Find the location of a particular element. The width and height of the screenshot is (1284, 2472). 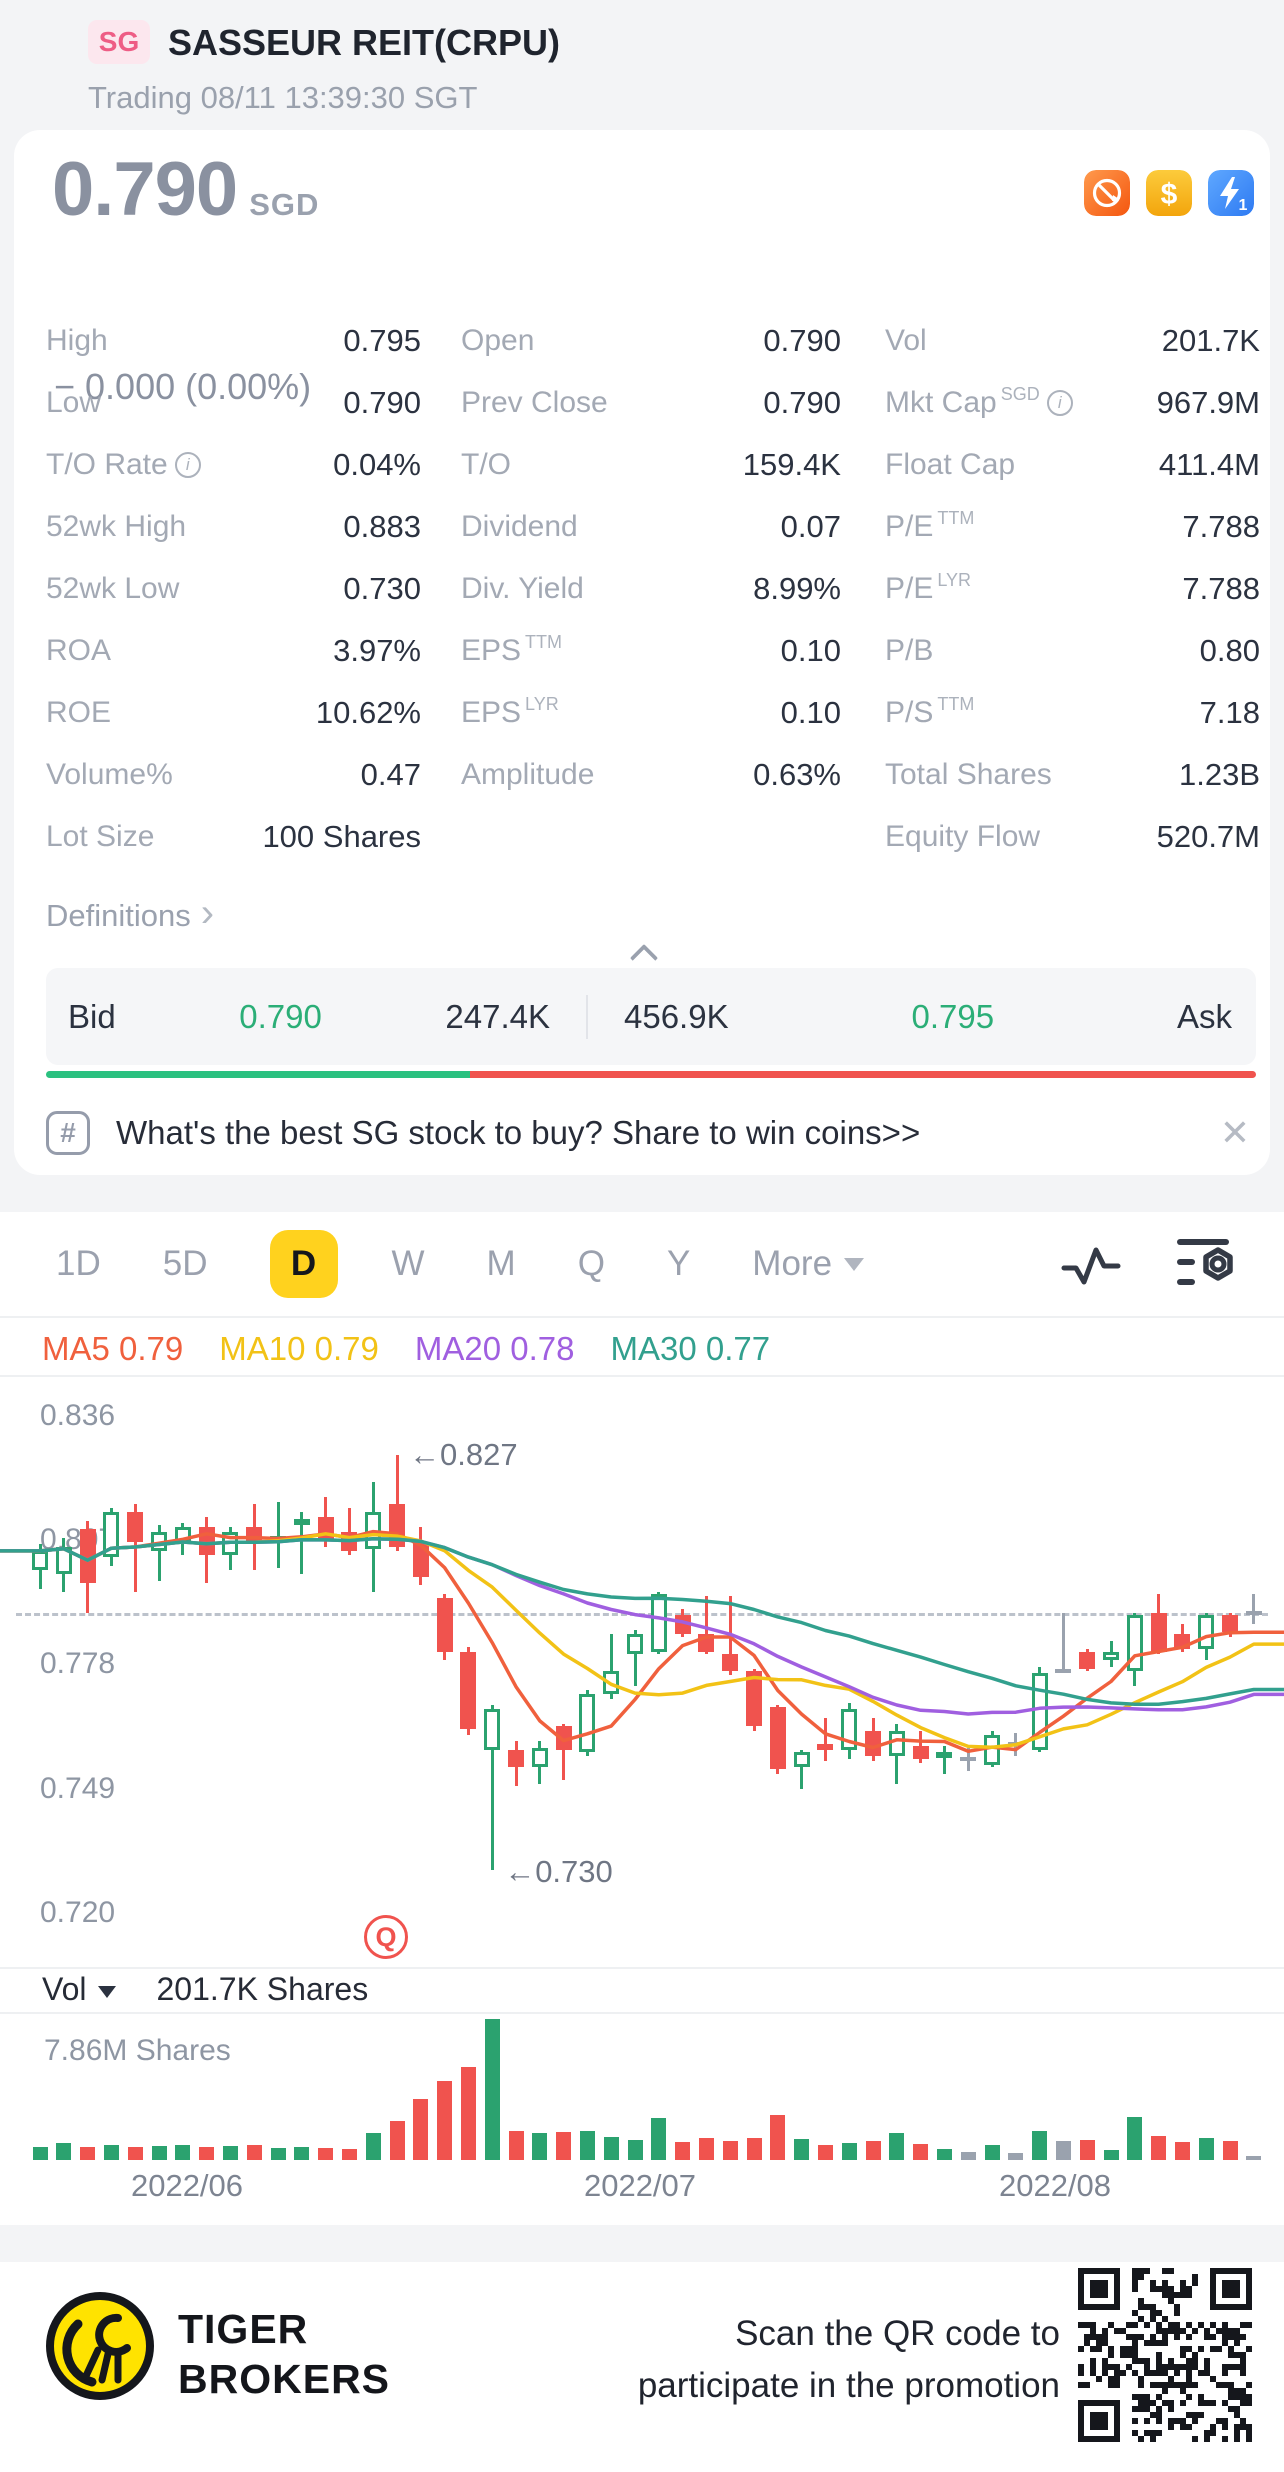

x-axis: 2022/06 2022/07 2022/08 is located at coordinates (642, 2188).